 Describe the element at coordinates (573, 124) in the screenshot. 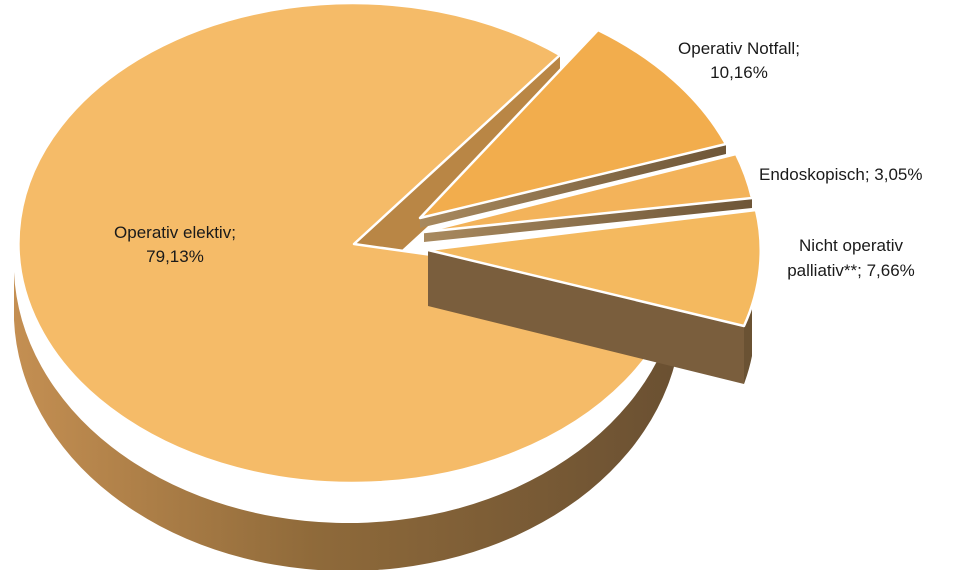

I see `slice-top-notfall` at that location.